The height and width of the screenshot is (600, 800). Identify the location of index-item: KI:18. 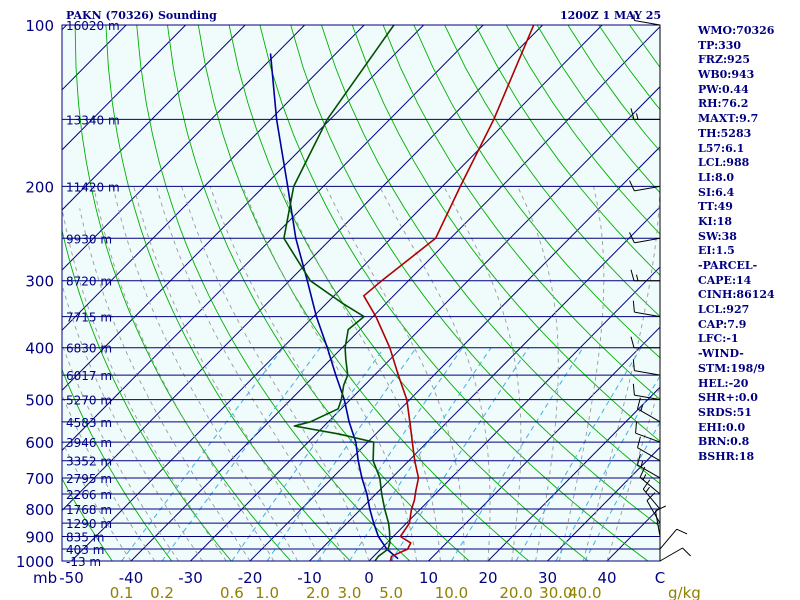
(715, 221).